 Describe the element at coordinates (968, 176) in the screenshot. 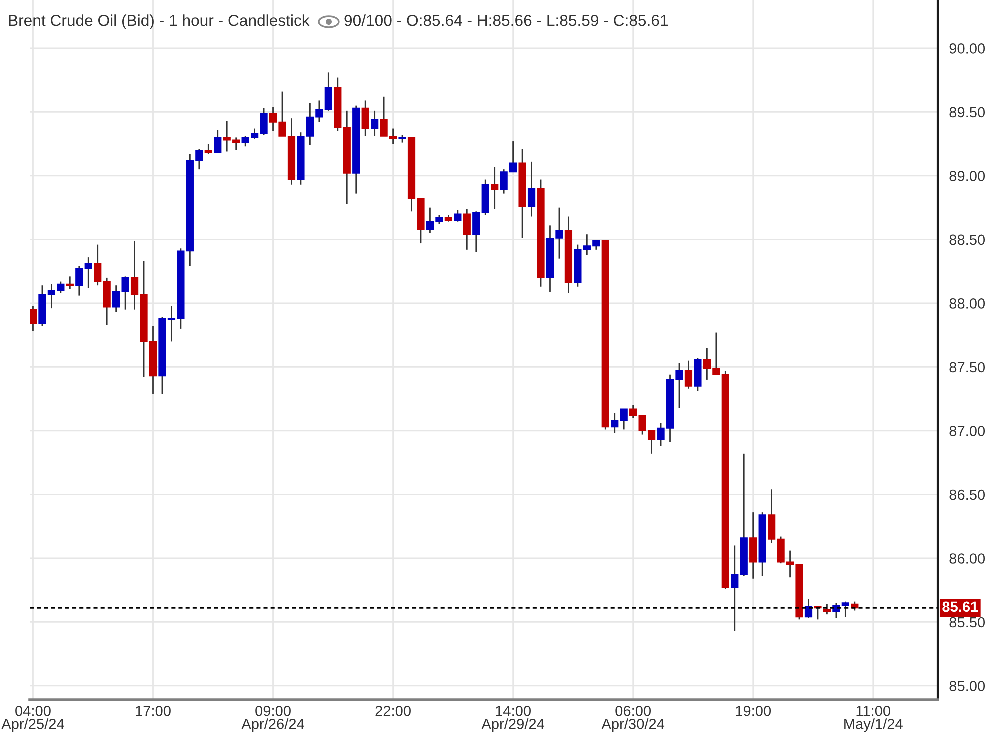

I see `y-tick-label: 89.00` at that location.